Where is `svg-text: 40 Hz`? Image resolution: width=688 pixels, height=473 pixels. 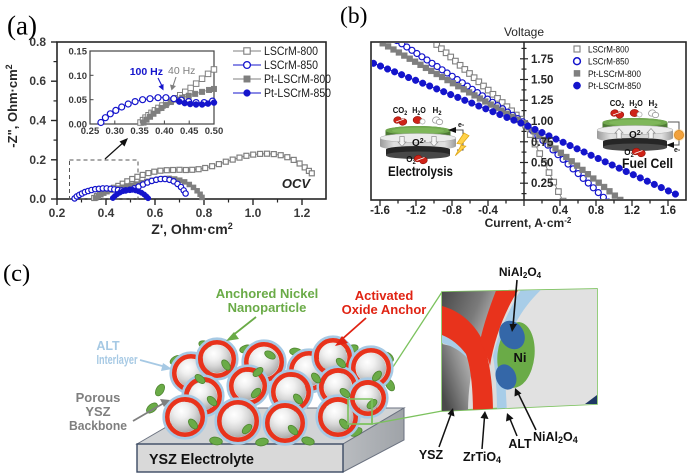 svg-text: 40 Hz is located at coordinates (181, 71).